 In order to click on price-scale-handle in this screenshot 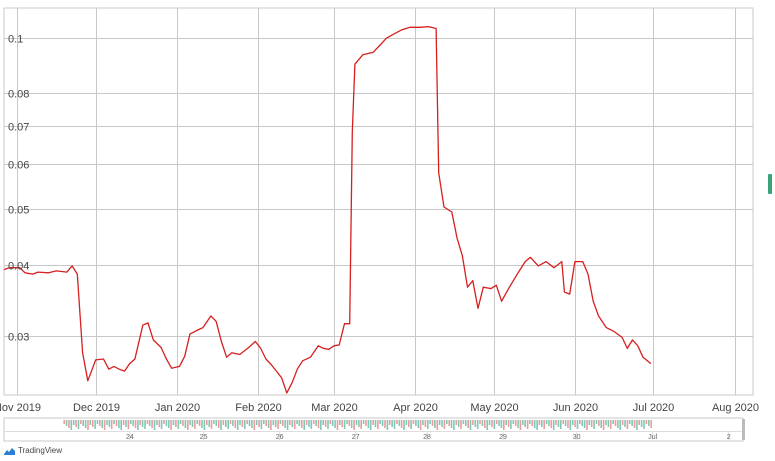, I will do `click(770, 184)`.